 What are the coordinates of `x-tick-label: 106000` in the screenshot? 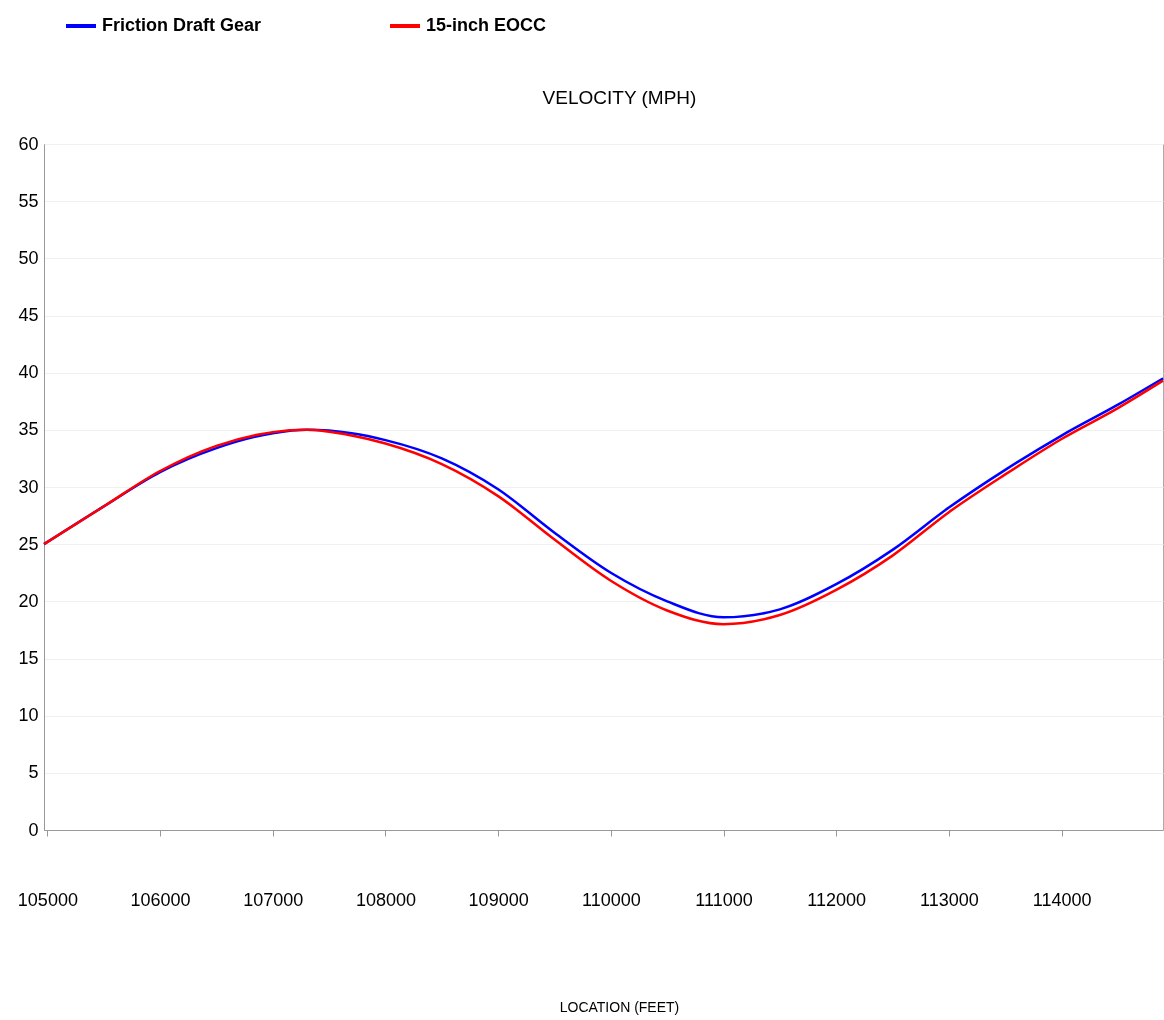 It's located at (160, 899).